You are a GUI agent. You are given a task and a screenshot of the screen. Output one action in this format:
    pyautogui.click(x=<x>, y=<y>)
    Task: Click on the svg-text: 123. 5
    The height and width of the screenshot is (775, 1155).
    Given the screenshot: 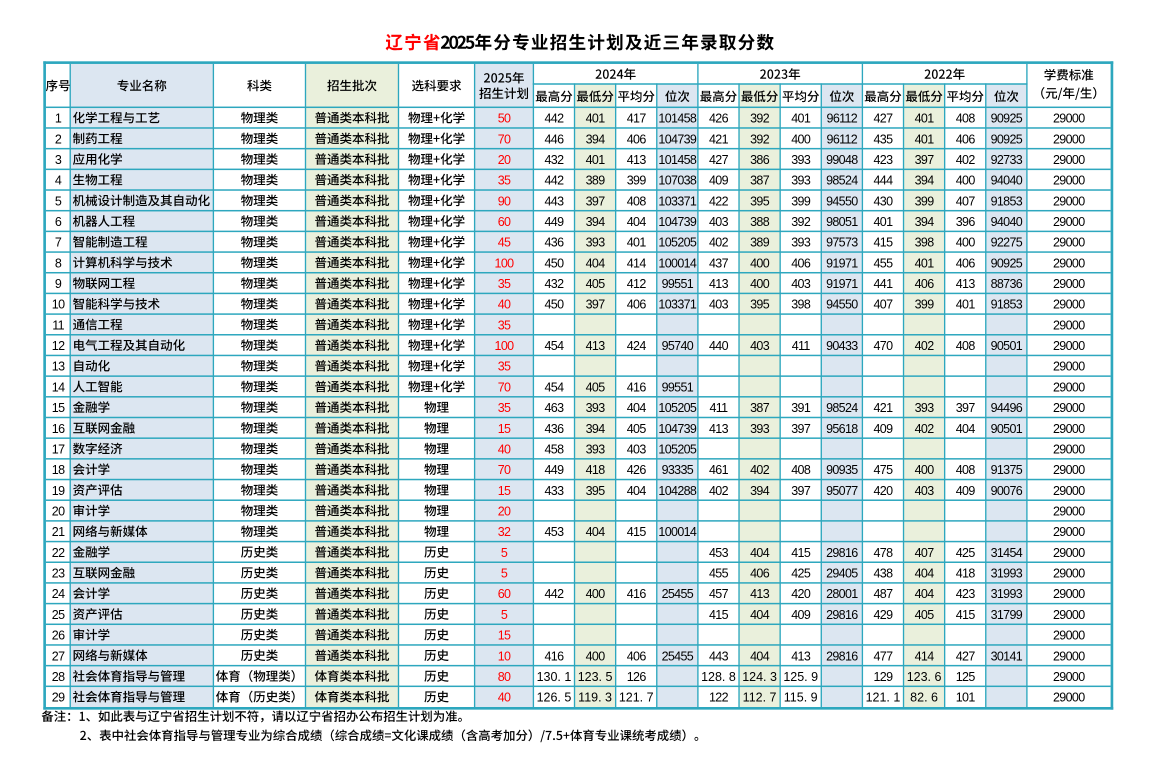 What is the action you would take?
    pyautogui.click(x=595, y=677)
    